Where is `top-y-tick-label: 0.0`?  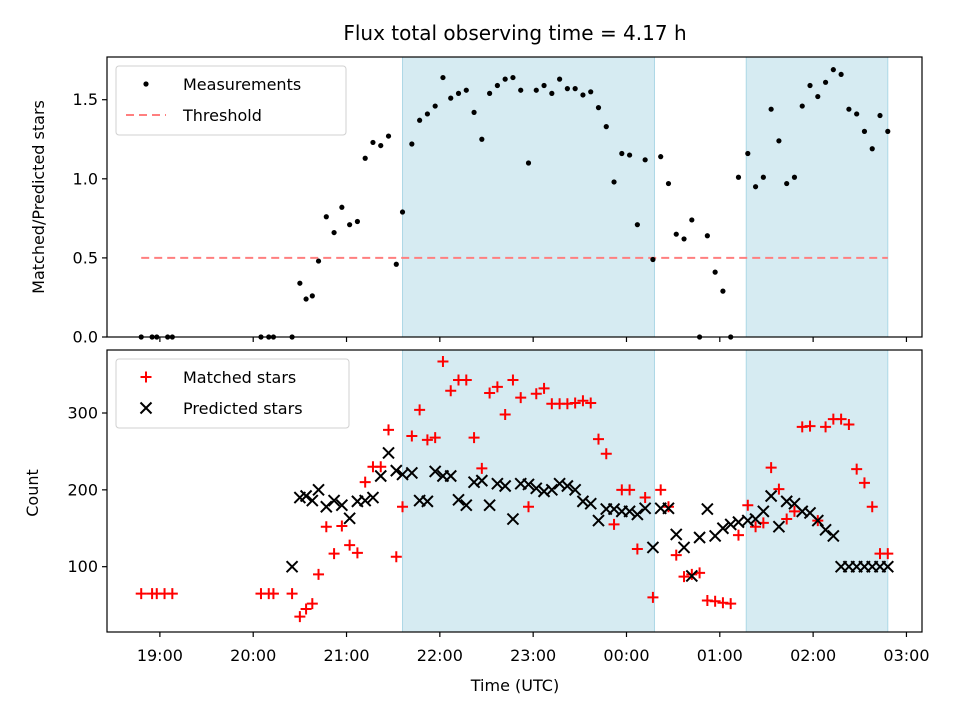 top-y-tick-label: 0.0 is located at coordinates (85, 337).